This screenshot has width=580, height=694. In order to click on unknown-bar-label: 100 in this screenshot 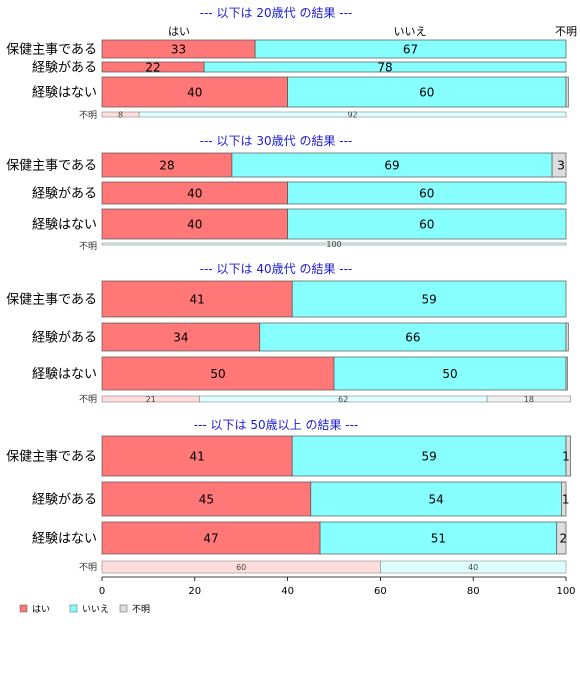, I will do `click(333, 244)`.